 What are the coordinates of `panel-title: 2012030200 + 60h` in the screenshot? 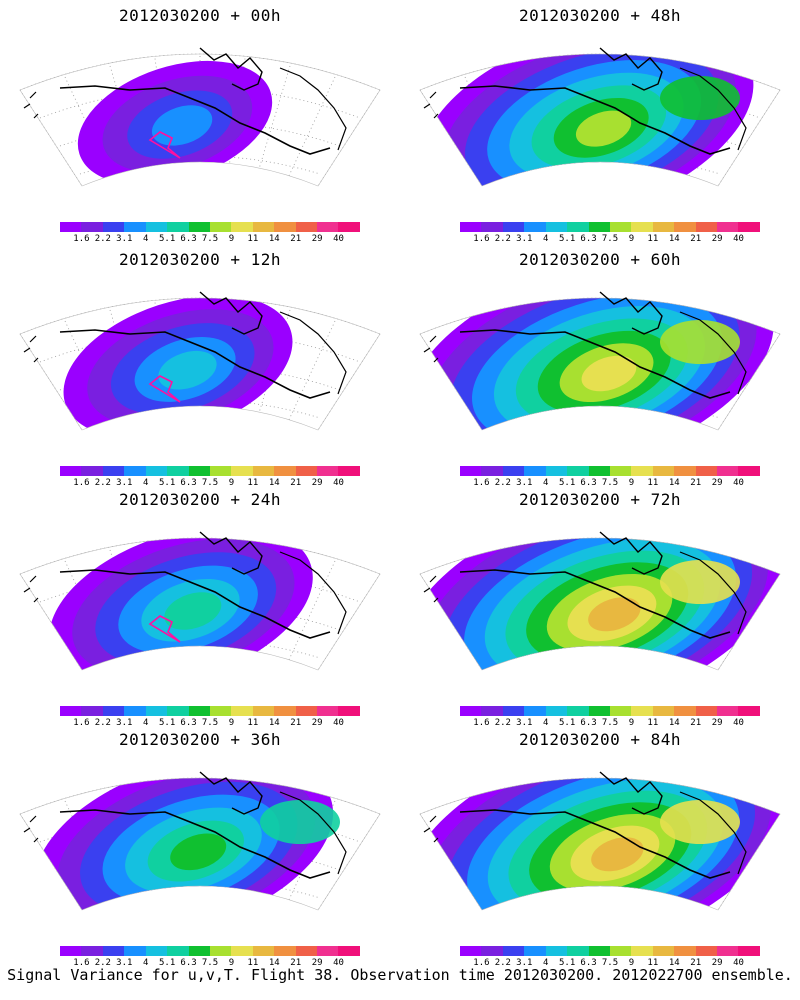 It's located at (600, 259).